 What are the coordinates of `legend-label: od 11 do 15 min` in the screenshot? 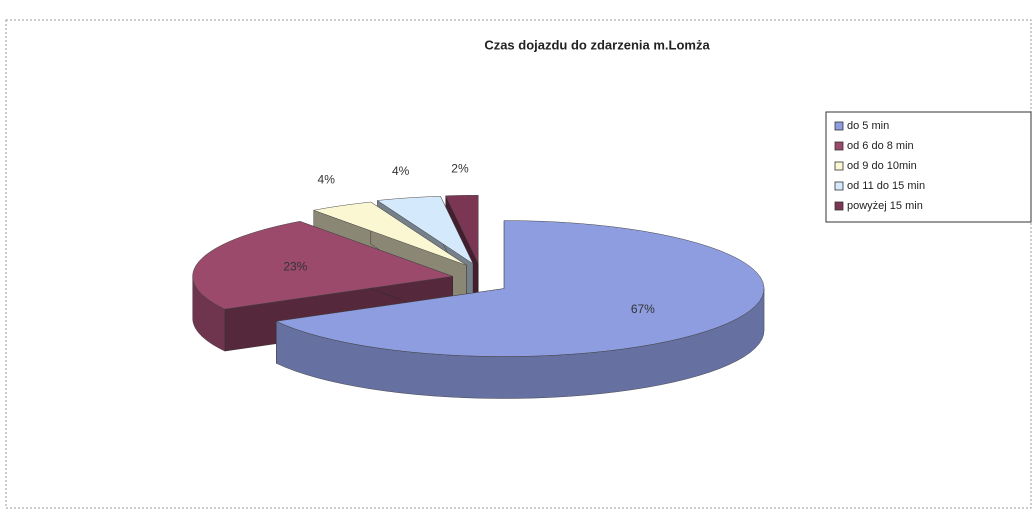 It's located at (886, 186).